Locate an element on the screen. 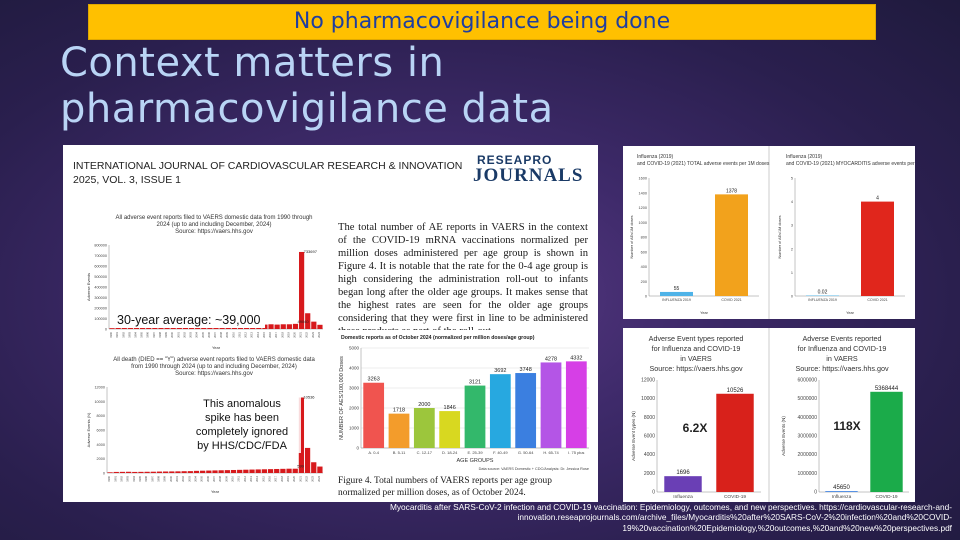 The height and width of the screenshot is (540, 960). x-tick-label: 2004 is located at coordinates (195, 478).